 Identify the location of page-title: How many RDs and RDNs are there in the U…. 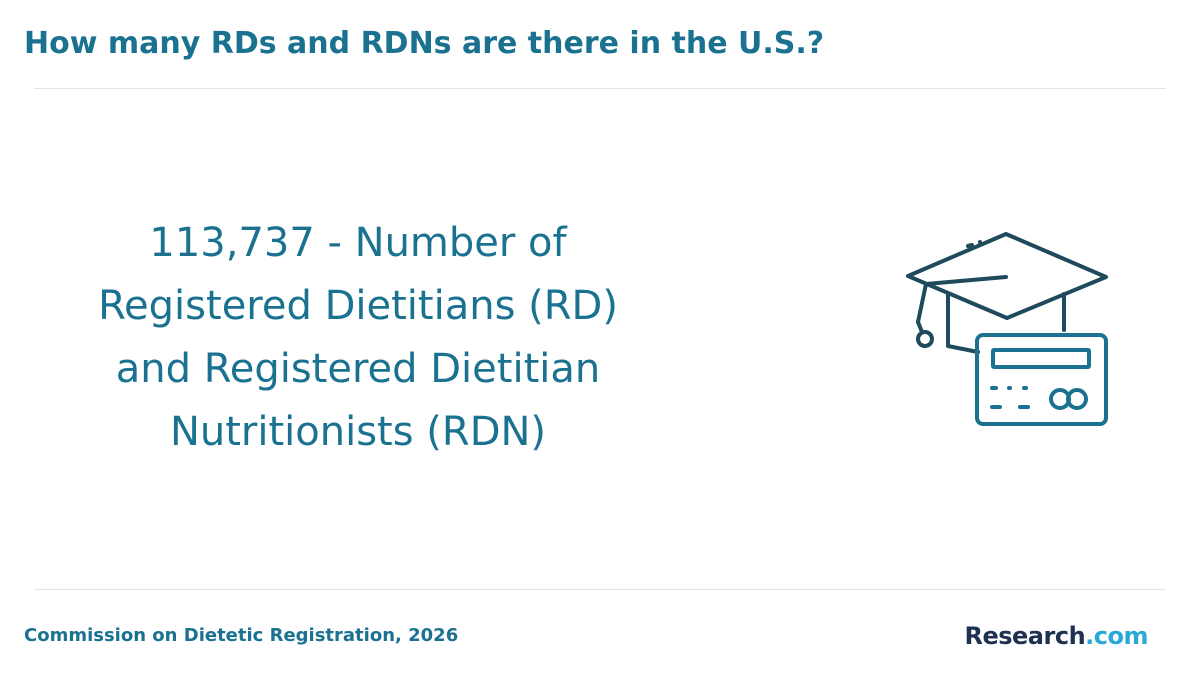
(424, 43).